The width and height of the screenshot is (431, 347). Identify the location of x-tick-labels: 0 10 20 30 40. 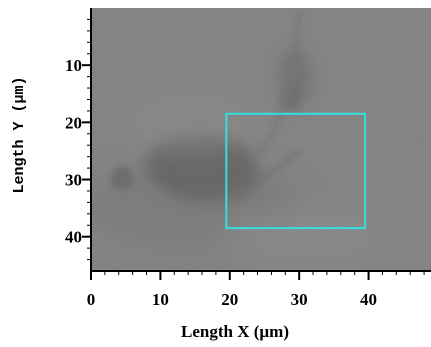
(232, 299).